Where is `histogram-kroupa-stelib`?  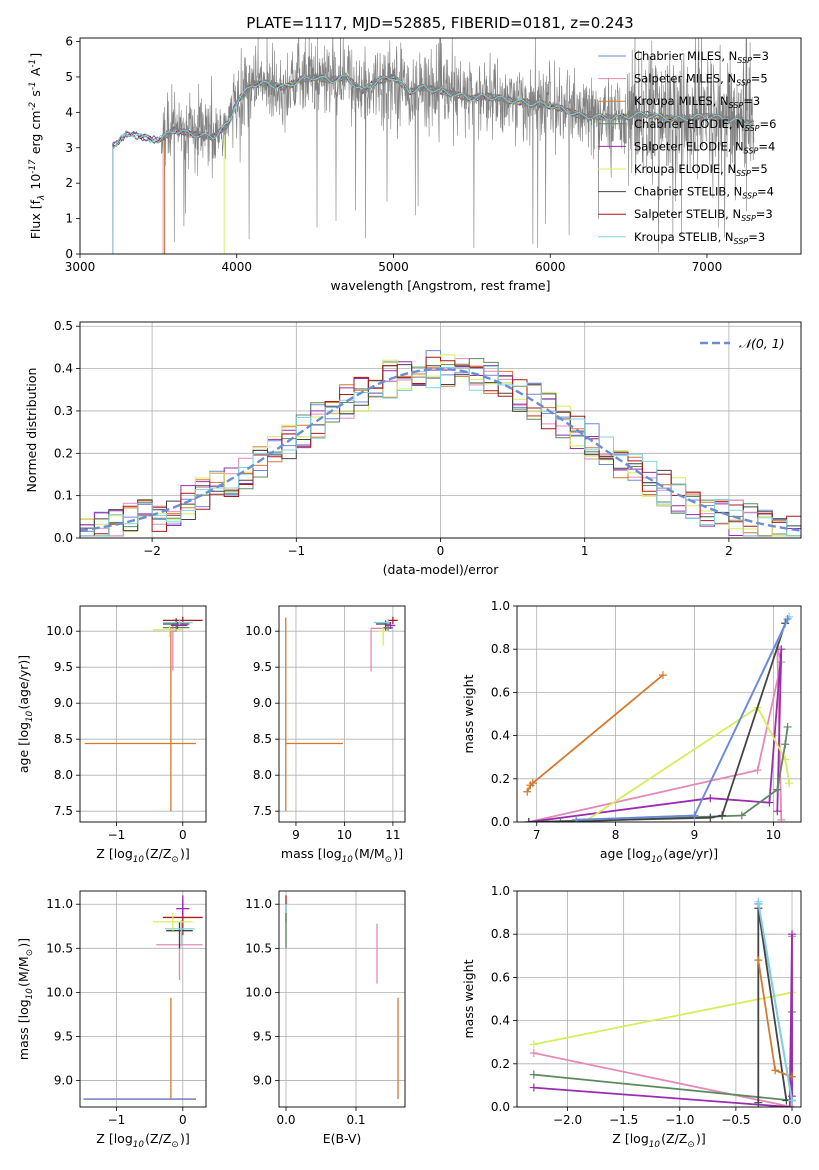 histogram-kroupa-stelib is located at coordinates (440, 451).